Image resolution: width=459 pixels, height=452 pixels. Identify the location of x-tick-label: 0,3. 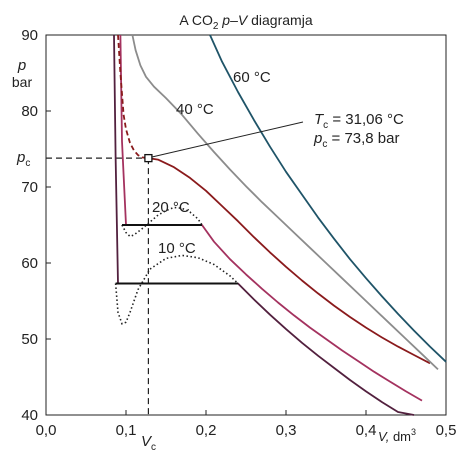
(286, 430).